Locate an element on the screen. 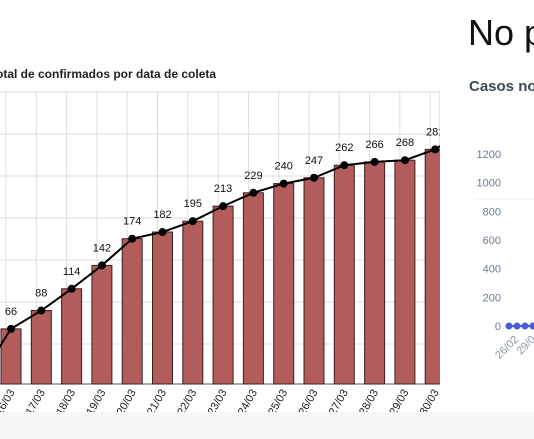 The image size is (534, 439). x-tick-label: 28/03 is located at coordinates (369, 400).